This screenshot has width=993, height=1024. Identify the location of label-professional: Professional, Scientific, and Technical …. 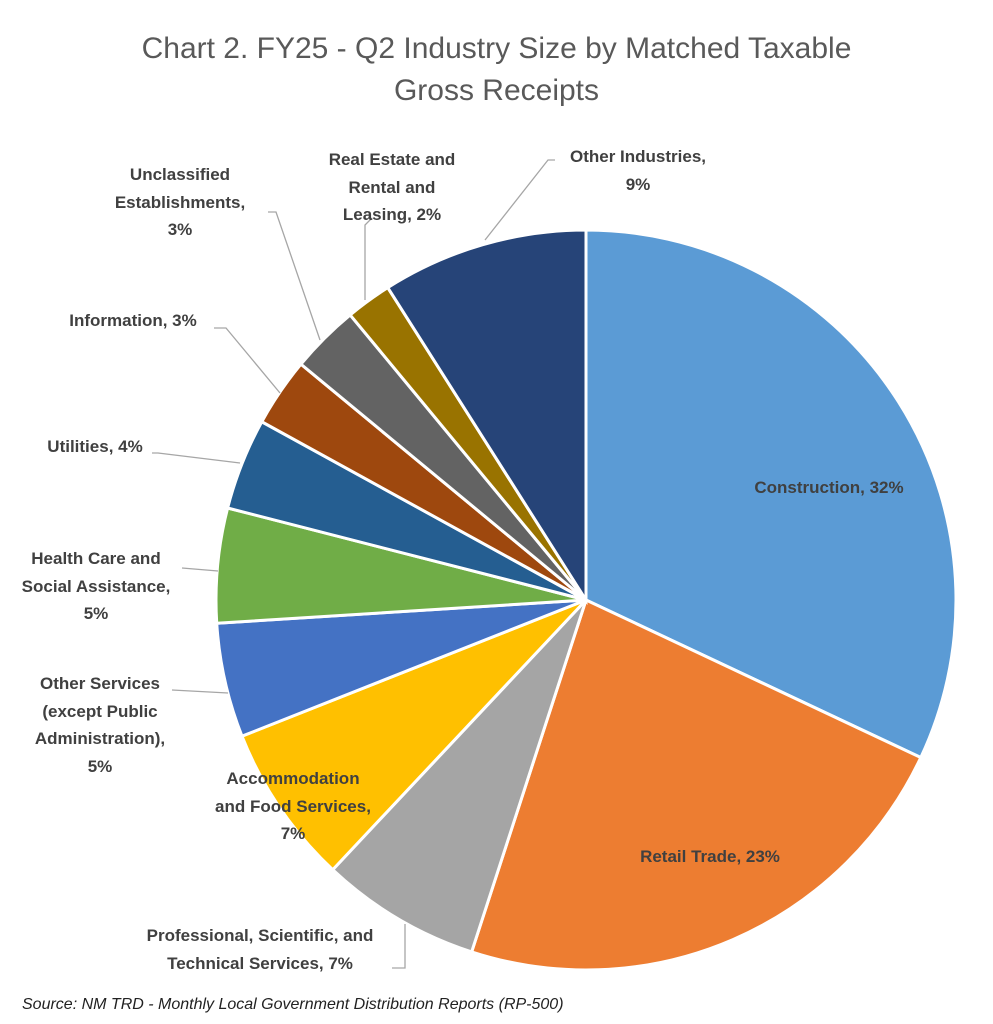
(260, 949).